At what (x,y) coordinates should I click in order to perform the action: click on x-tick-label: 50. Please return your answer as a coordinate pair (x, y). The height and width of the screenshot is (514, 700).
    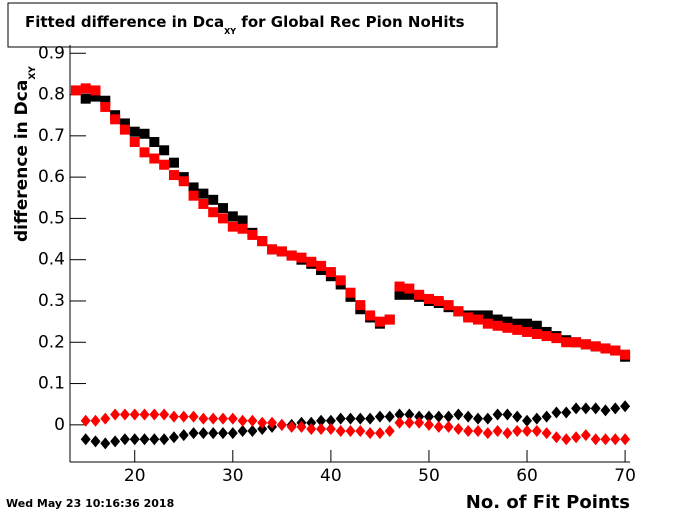
    Looking at the image, I should click on (429, 476).